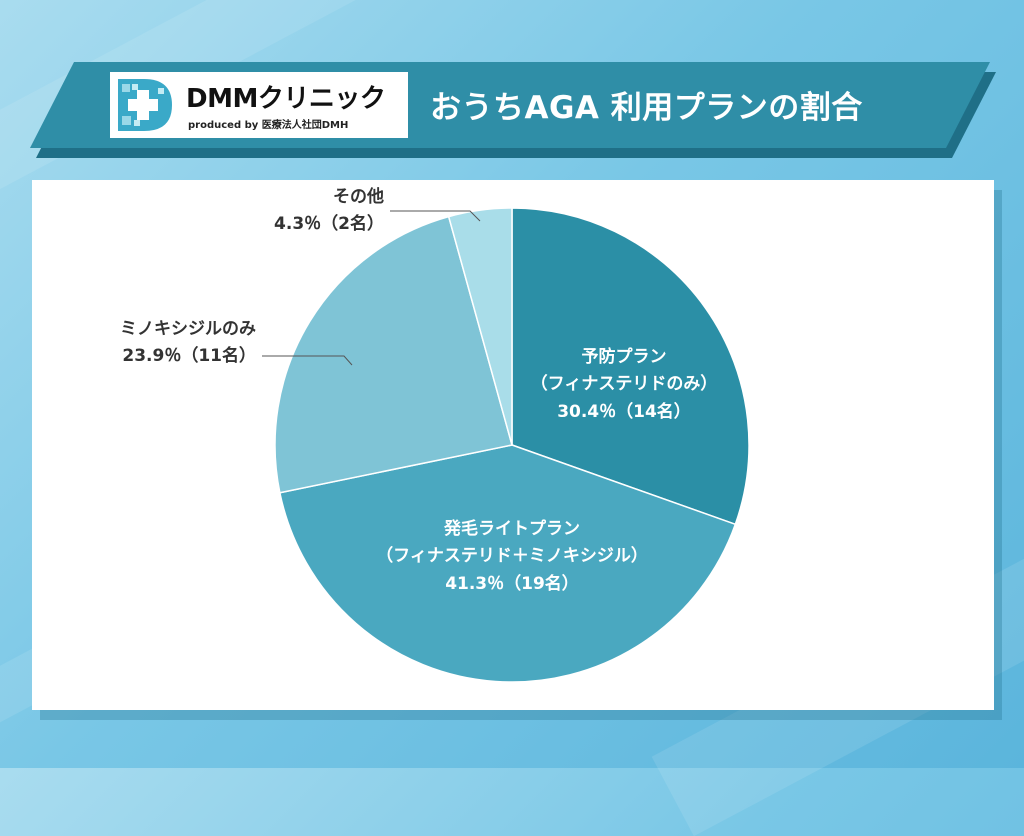 The width and height of the screenshot is (1024, 836). Describe the element at coordinates (188, 329) in the screenshot. I see `slice-label: ミノキシジルのみ` at that location.